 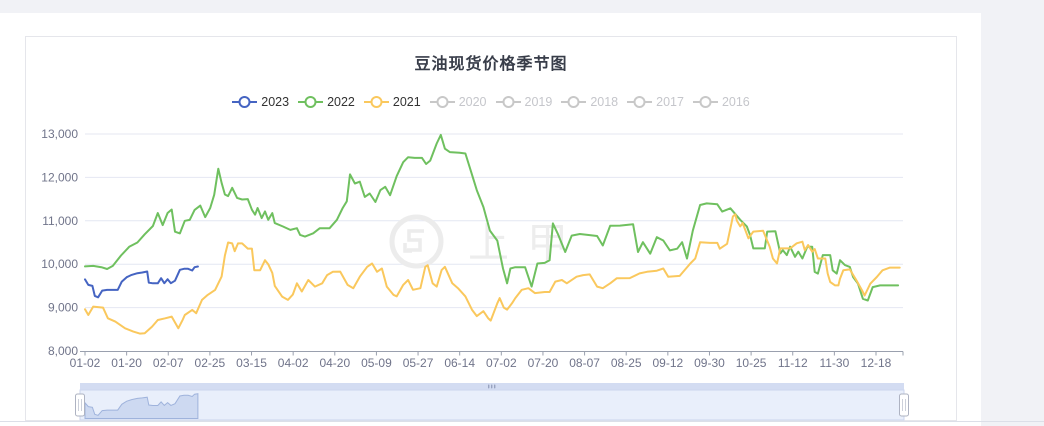 What do you see at coordinates (876, 363) in the screenshot?
I see `x-axis-label: 12-18` at bounding box center [876, 363].